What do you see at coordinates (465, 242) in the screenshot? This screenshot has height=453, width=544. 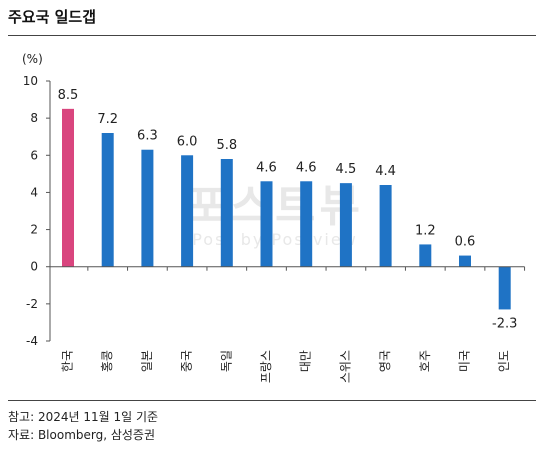 I see `bar-data-label: 0.6` at bounding box center [465, 242].